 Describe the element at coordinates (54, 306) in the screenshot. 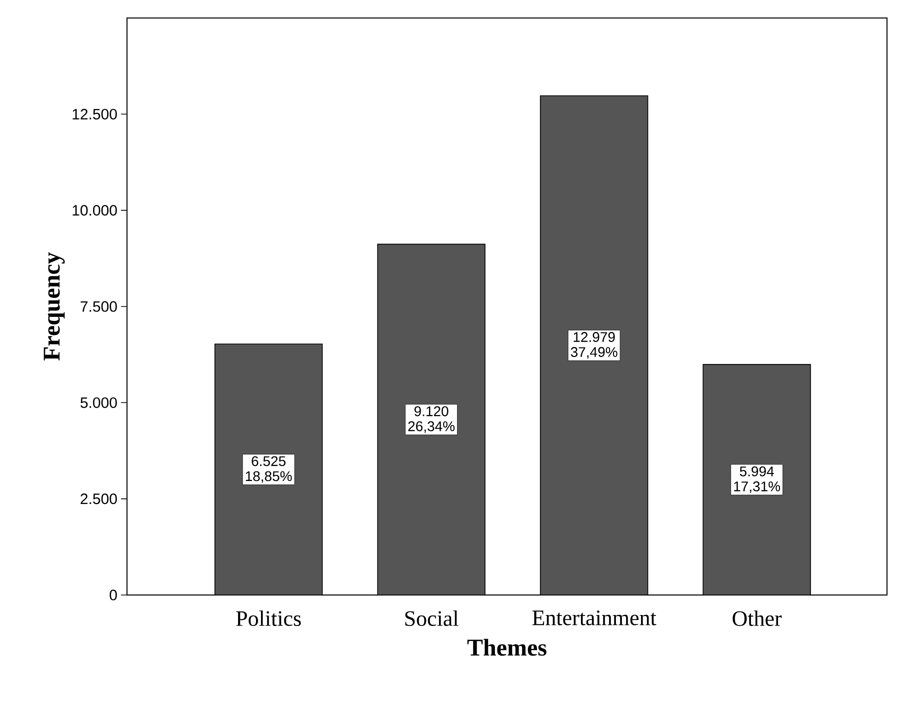

I see `y-axis-title: Frequency` at that location.